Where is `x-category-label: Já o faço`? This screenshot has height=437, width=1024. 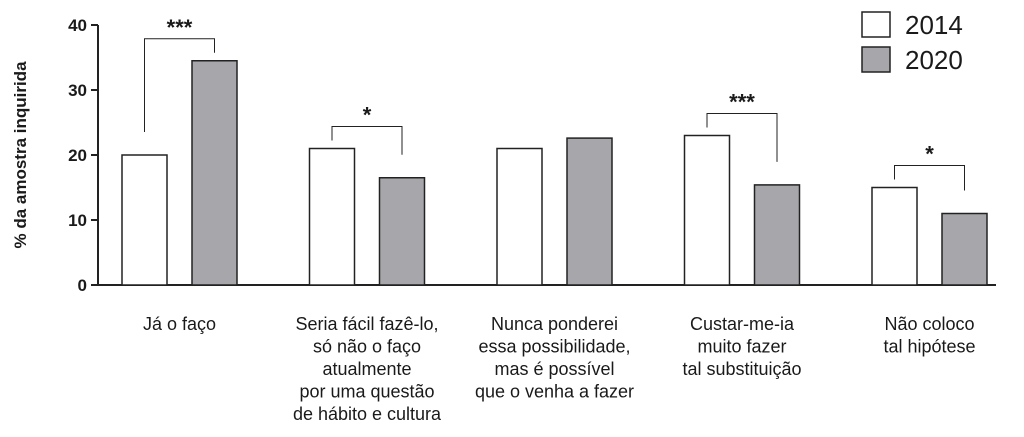 x-category-label: Já o faço is located at coordinates (179, 324).